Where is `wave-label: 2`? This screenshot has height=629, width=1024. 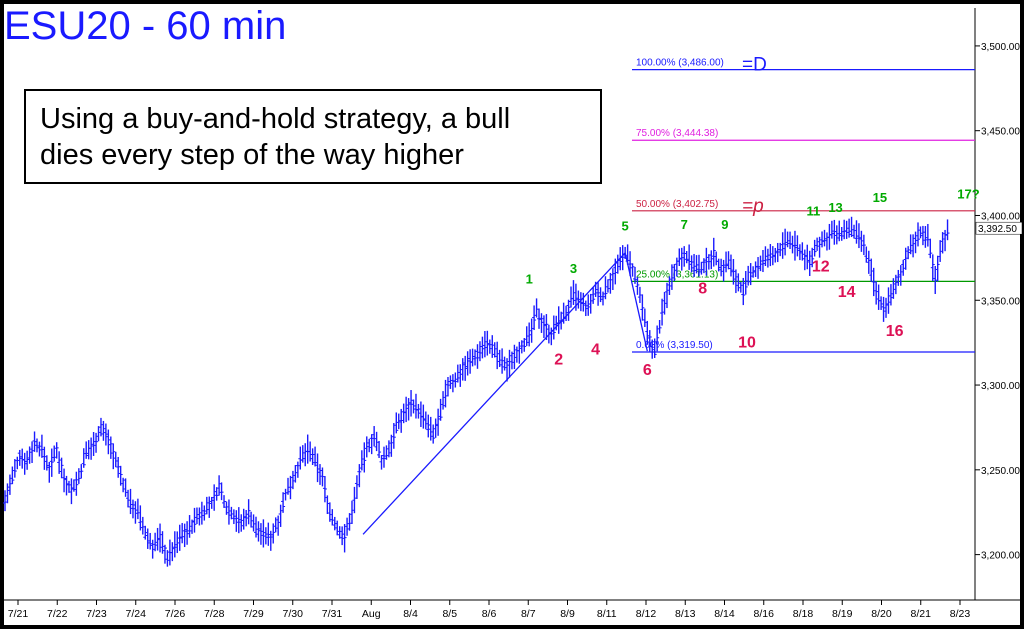 wave-label: 2 is located at coordinates (558, 360).